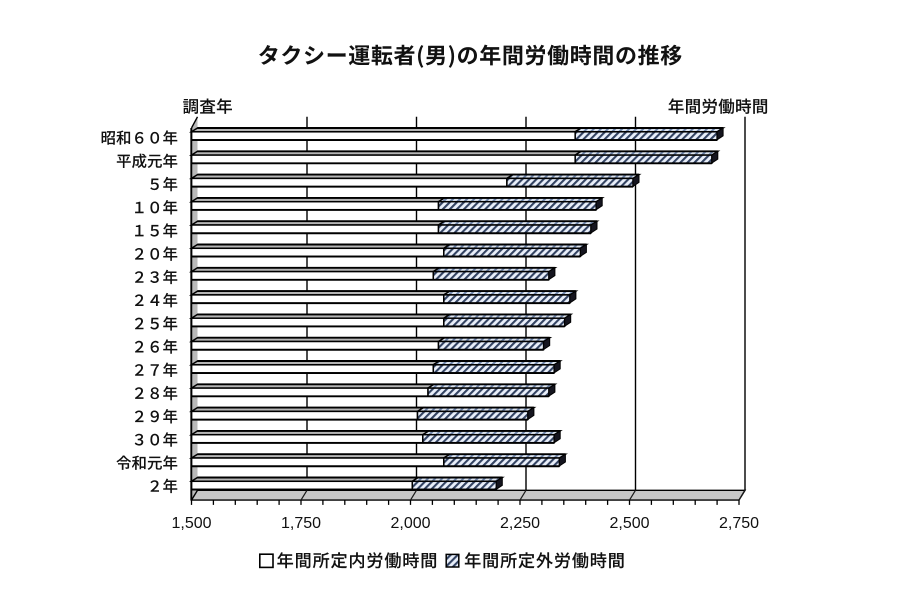 Image resolution: width=900 pixels, height=600 pixels. Describe the element at coordinates (739, 523) in the screenshot. I see `svg-text: 2,750` at that location.